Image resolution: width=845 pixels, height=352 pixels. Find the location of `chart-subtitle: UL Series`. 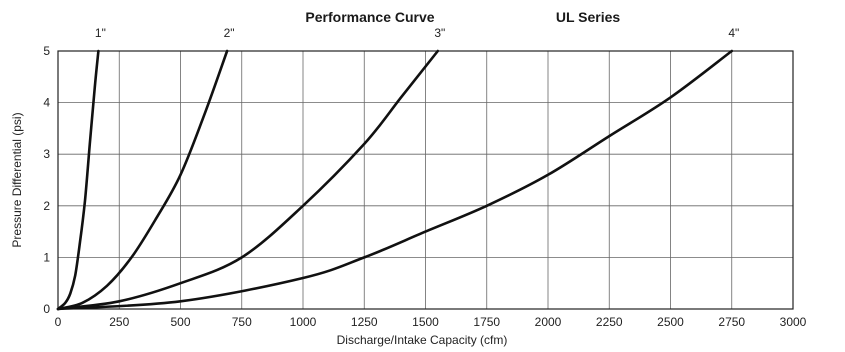

chart-subtitle: UL Series is located at coordinates (588, 17).